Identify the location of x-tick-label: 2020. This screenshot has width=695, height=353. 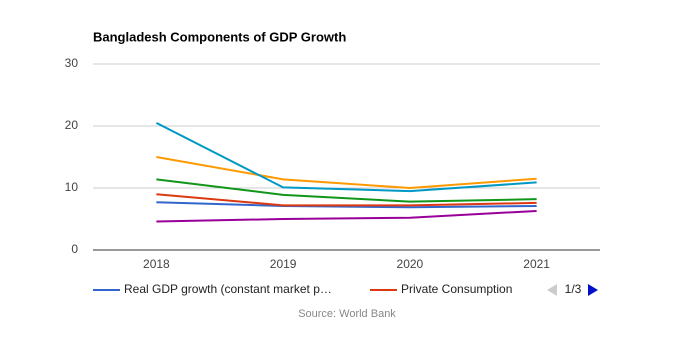
(410, 264).